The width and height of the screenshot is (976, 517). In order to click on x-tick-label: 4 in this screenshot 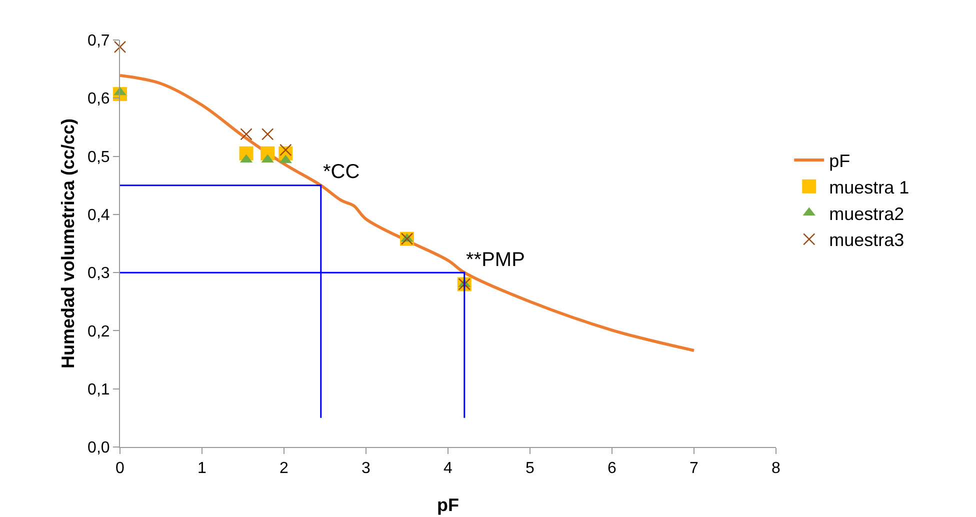, I will do `click(448, 469)`.